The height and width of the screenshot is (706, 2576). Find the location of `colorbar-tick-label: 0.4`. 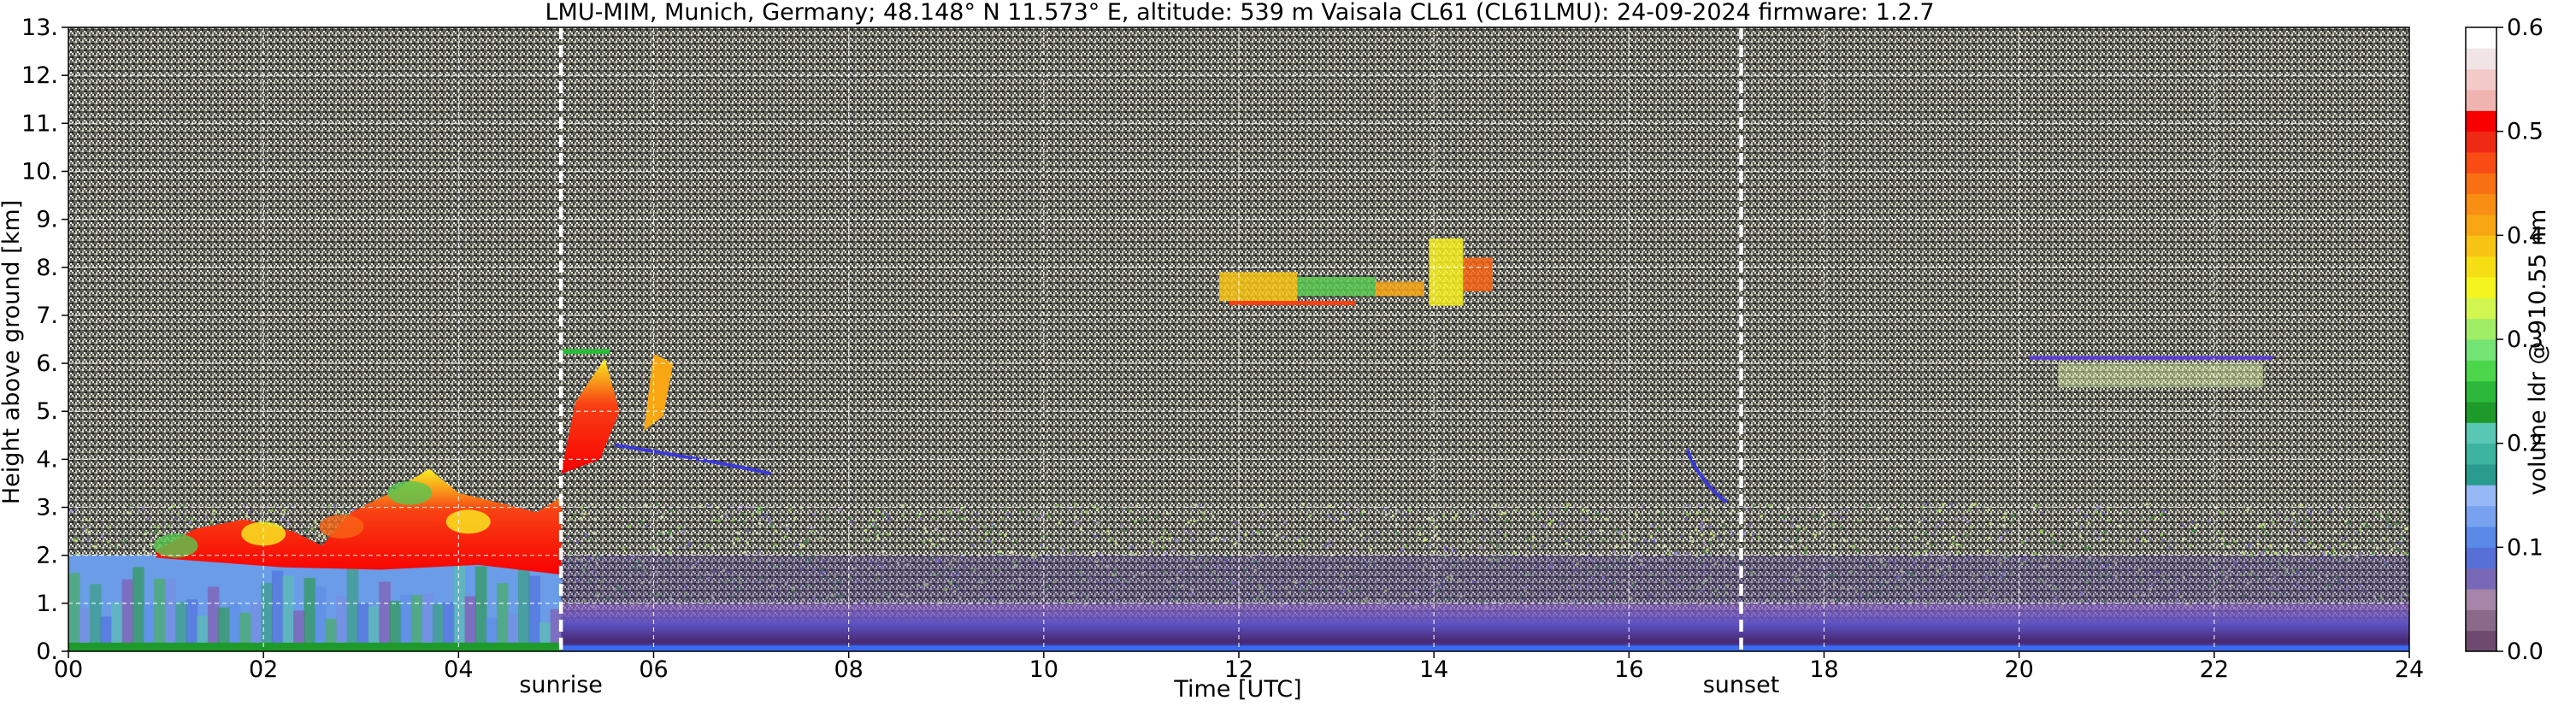

colorbar-tick-label: 0.4 is located at coordinates (2525, 235).